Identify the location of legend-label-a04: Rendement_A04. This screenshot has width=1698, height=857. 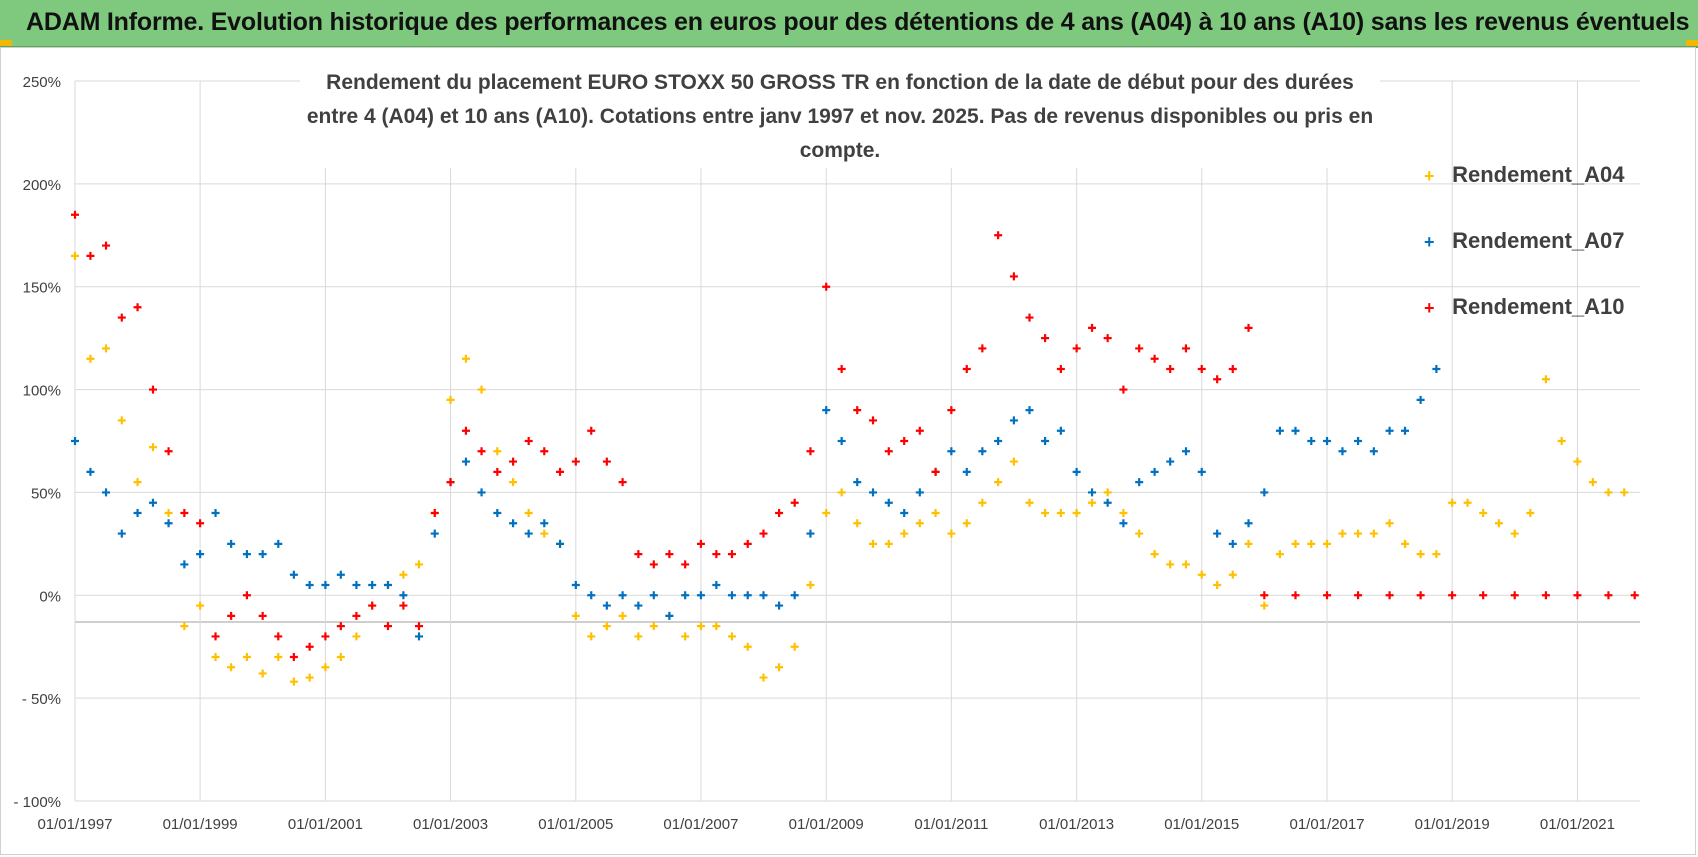
(1538, 174).